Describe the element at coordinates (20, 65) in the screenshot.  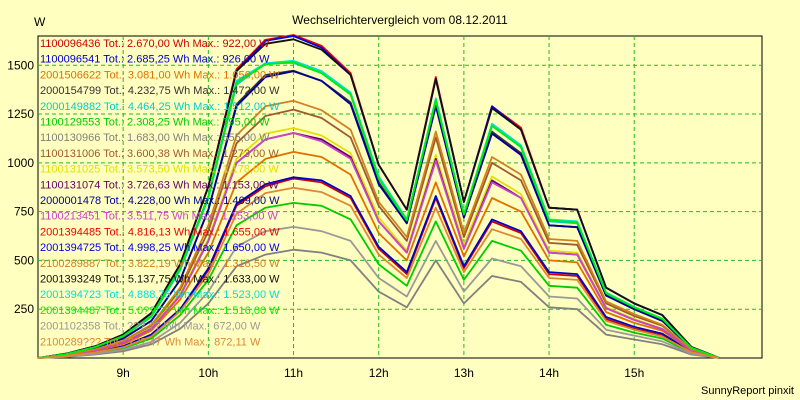
I see `y-tick-label: 1500` at that location.